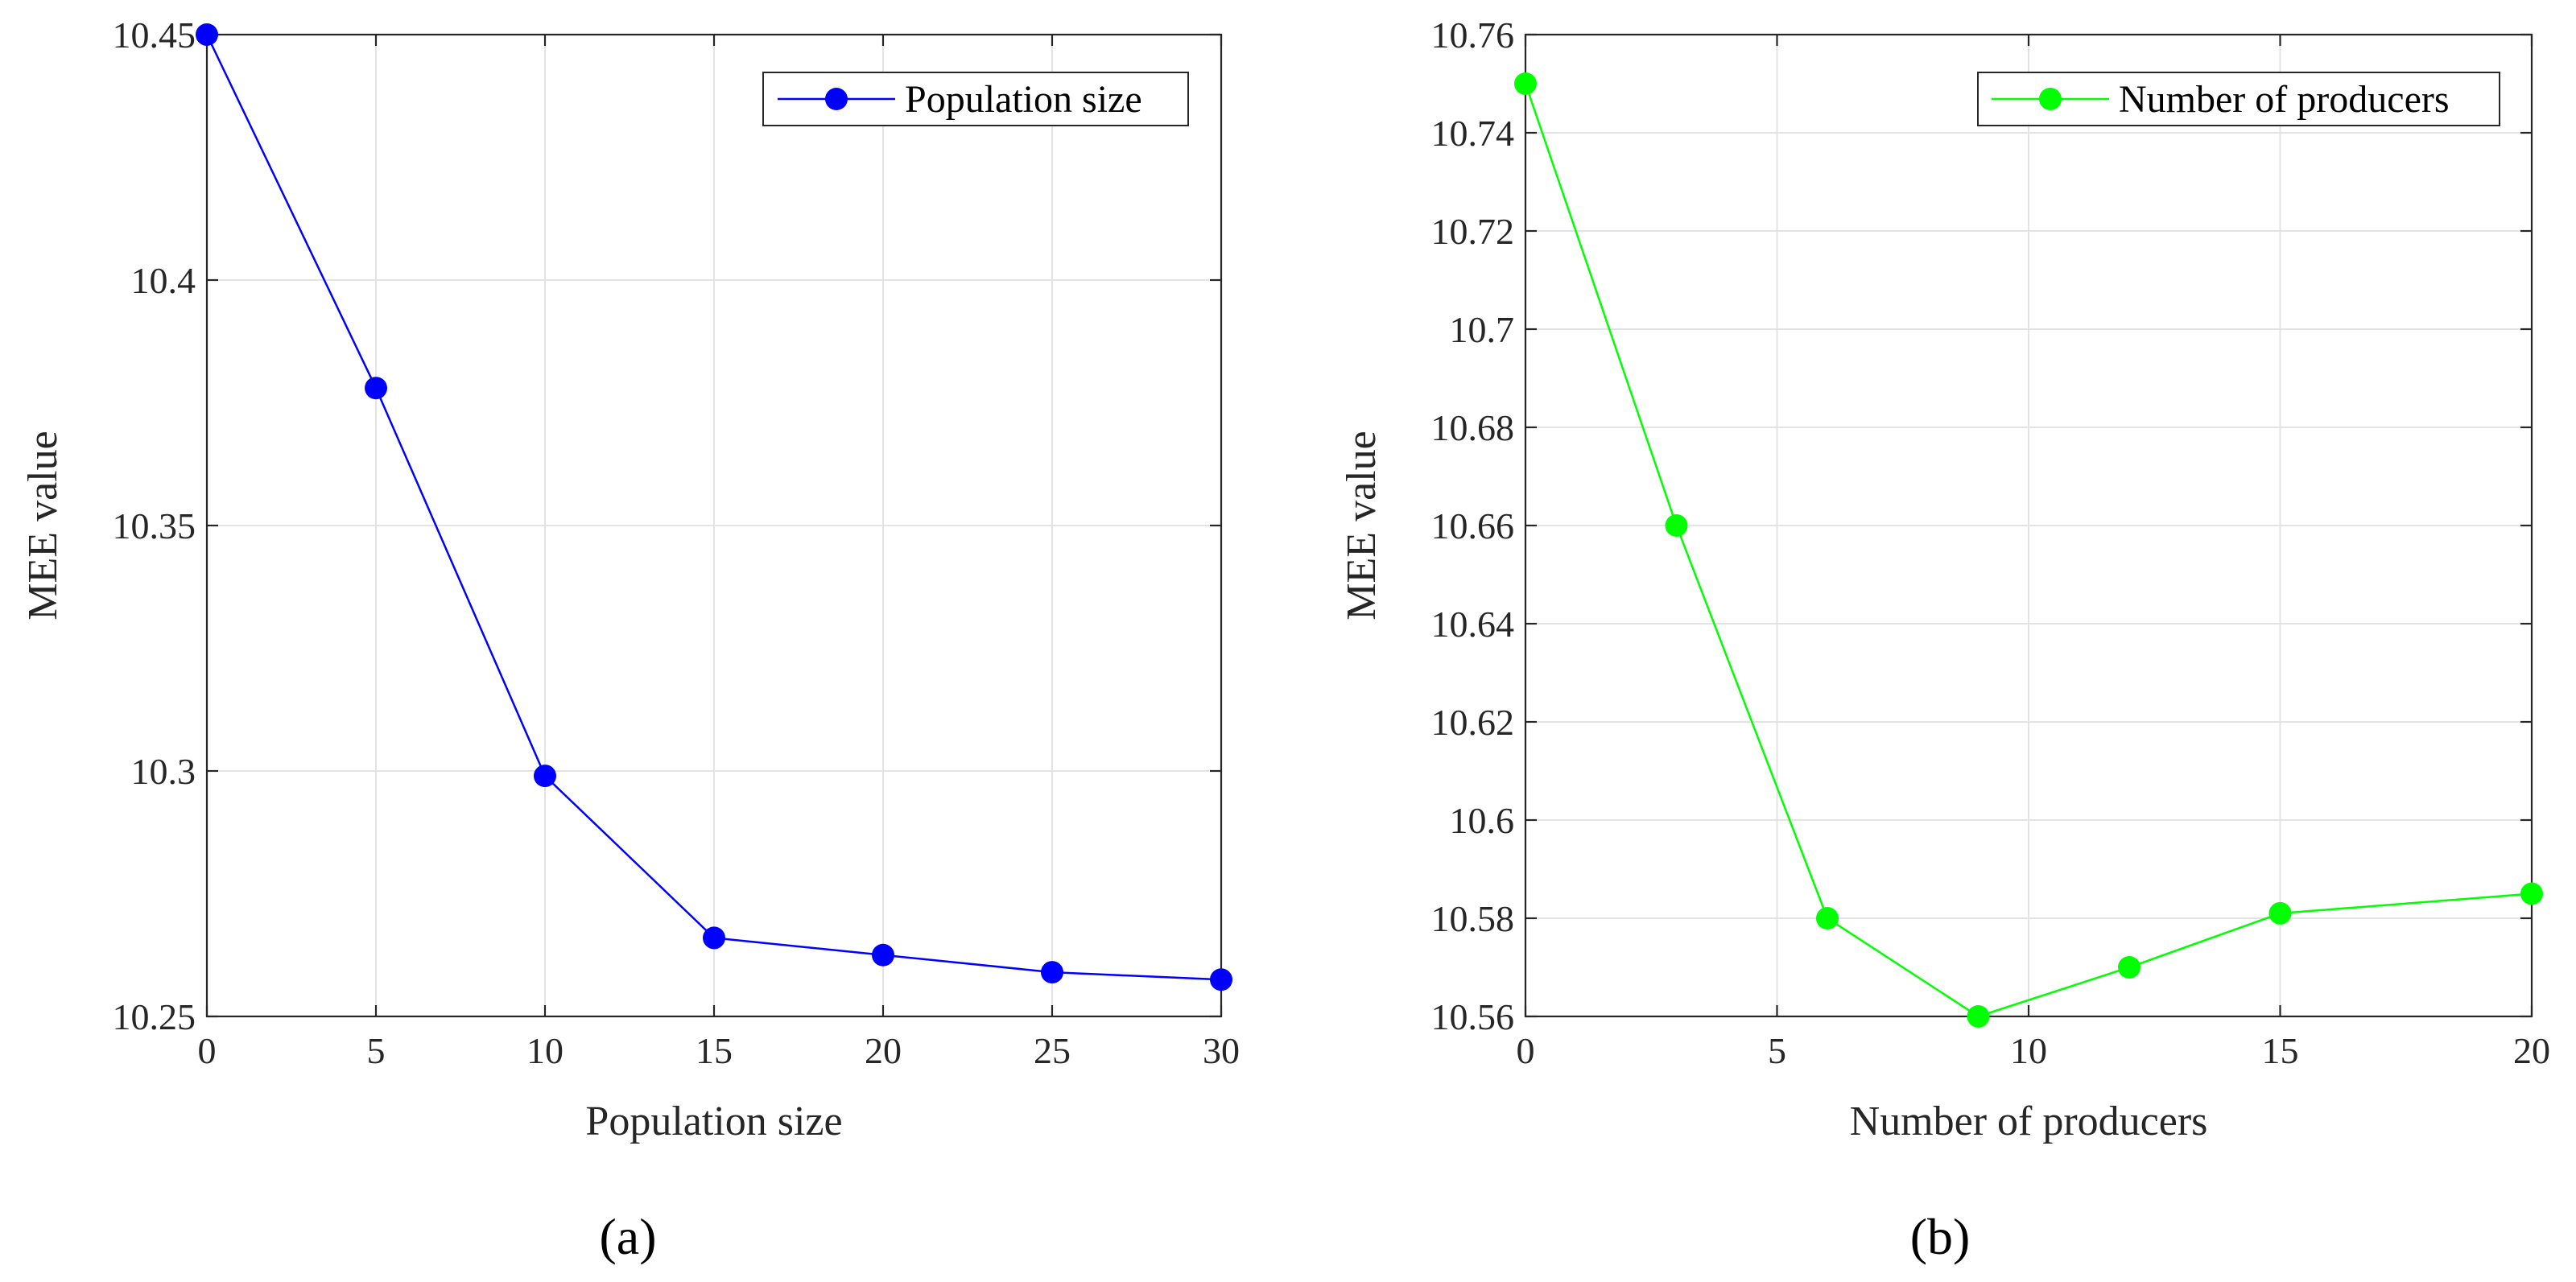  I want to click on x-tick-label: 30, so click(1221, 1050).